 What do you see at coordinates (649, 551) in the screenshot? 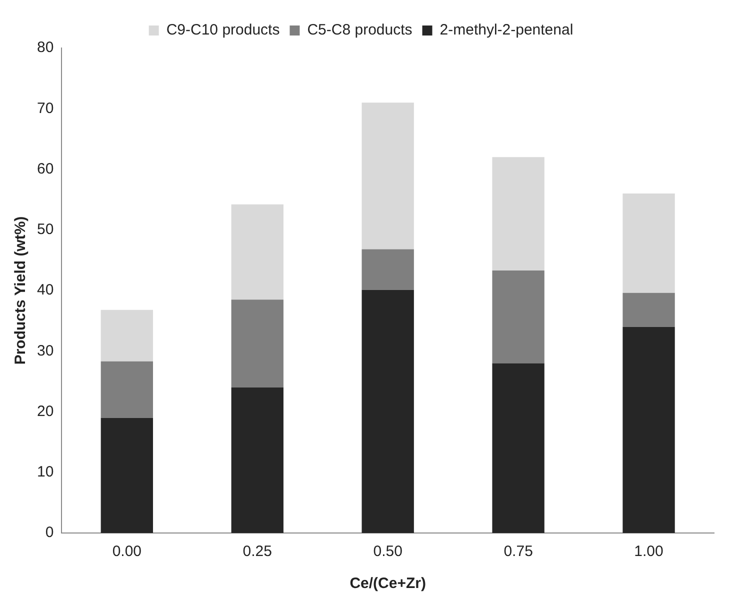
I see `x-tick-label: 1.00` at bounding box center [649, 551].